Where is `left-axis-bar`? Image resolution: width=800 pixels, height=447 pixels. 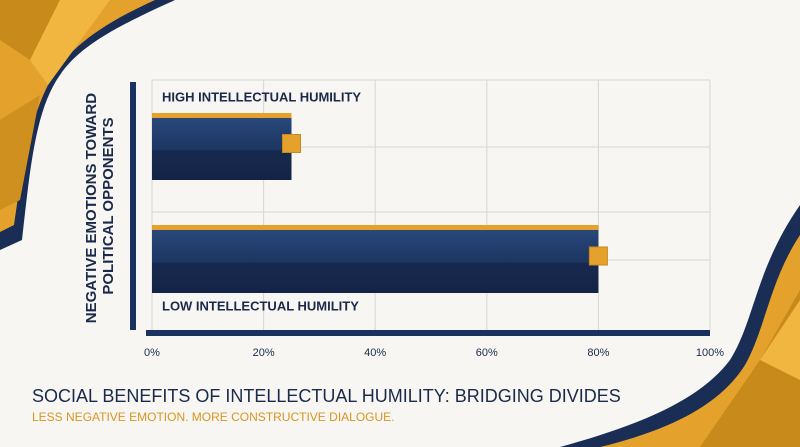 left-axis-bar is located at coordinates (133, 206).